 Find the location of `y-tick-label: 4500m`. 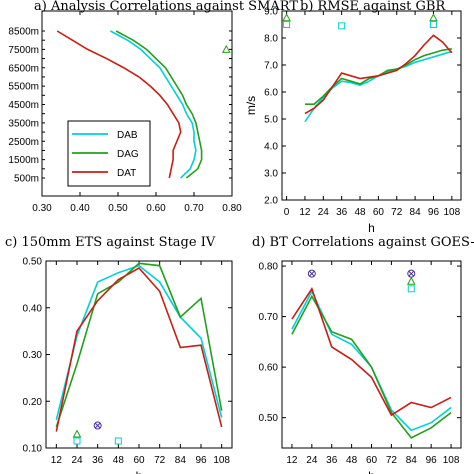

y-tick-label: 4500m is located at coordinates (23, 105).